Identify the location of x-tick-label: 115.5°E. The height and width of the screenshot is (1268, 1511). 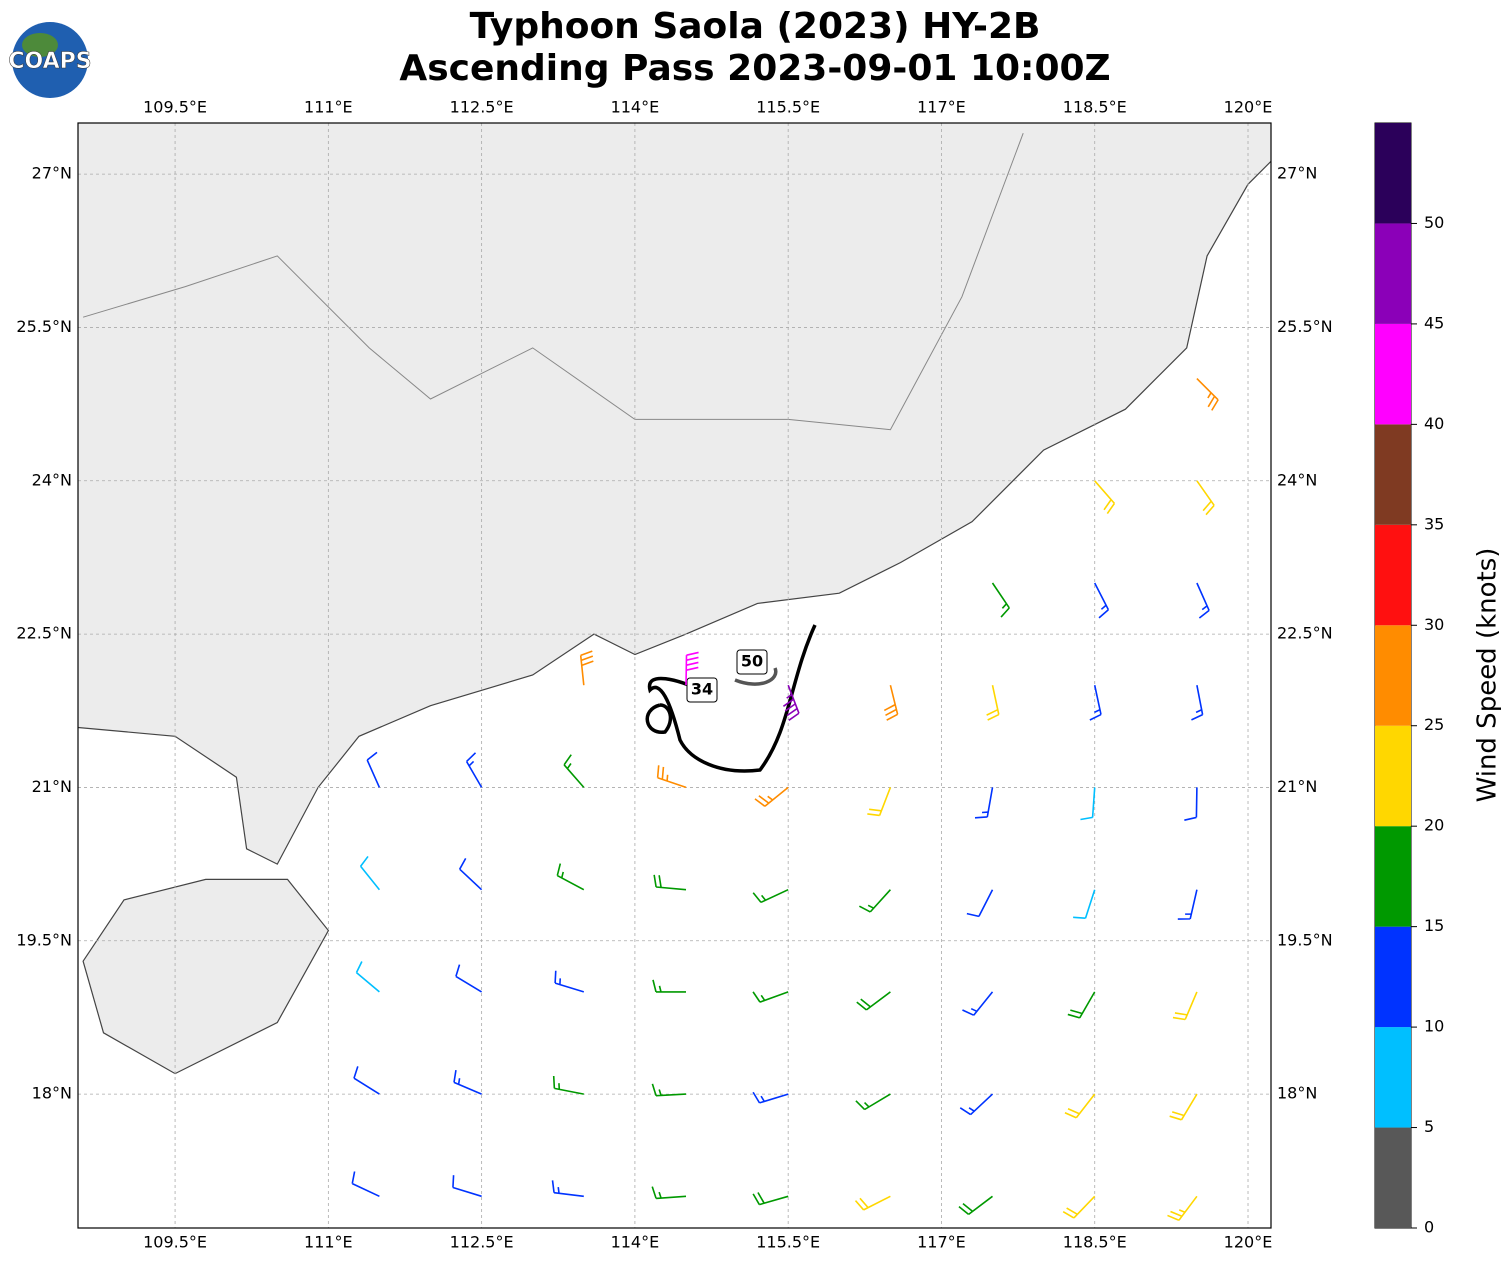
(788, 107).